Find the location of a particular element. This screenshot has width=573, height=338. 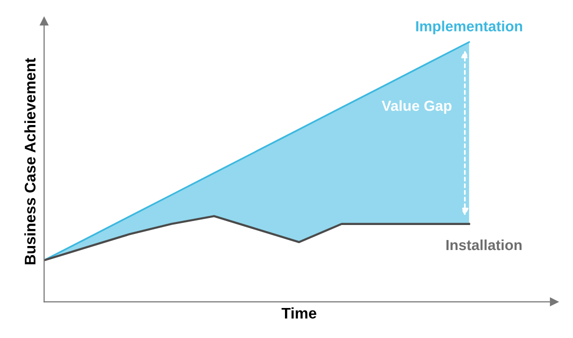

x-axis-title: Time is located at coordinates (299, 313).